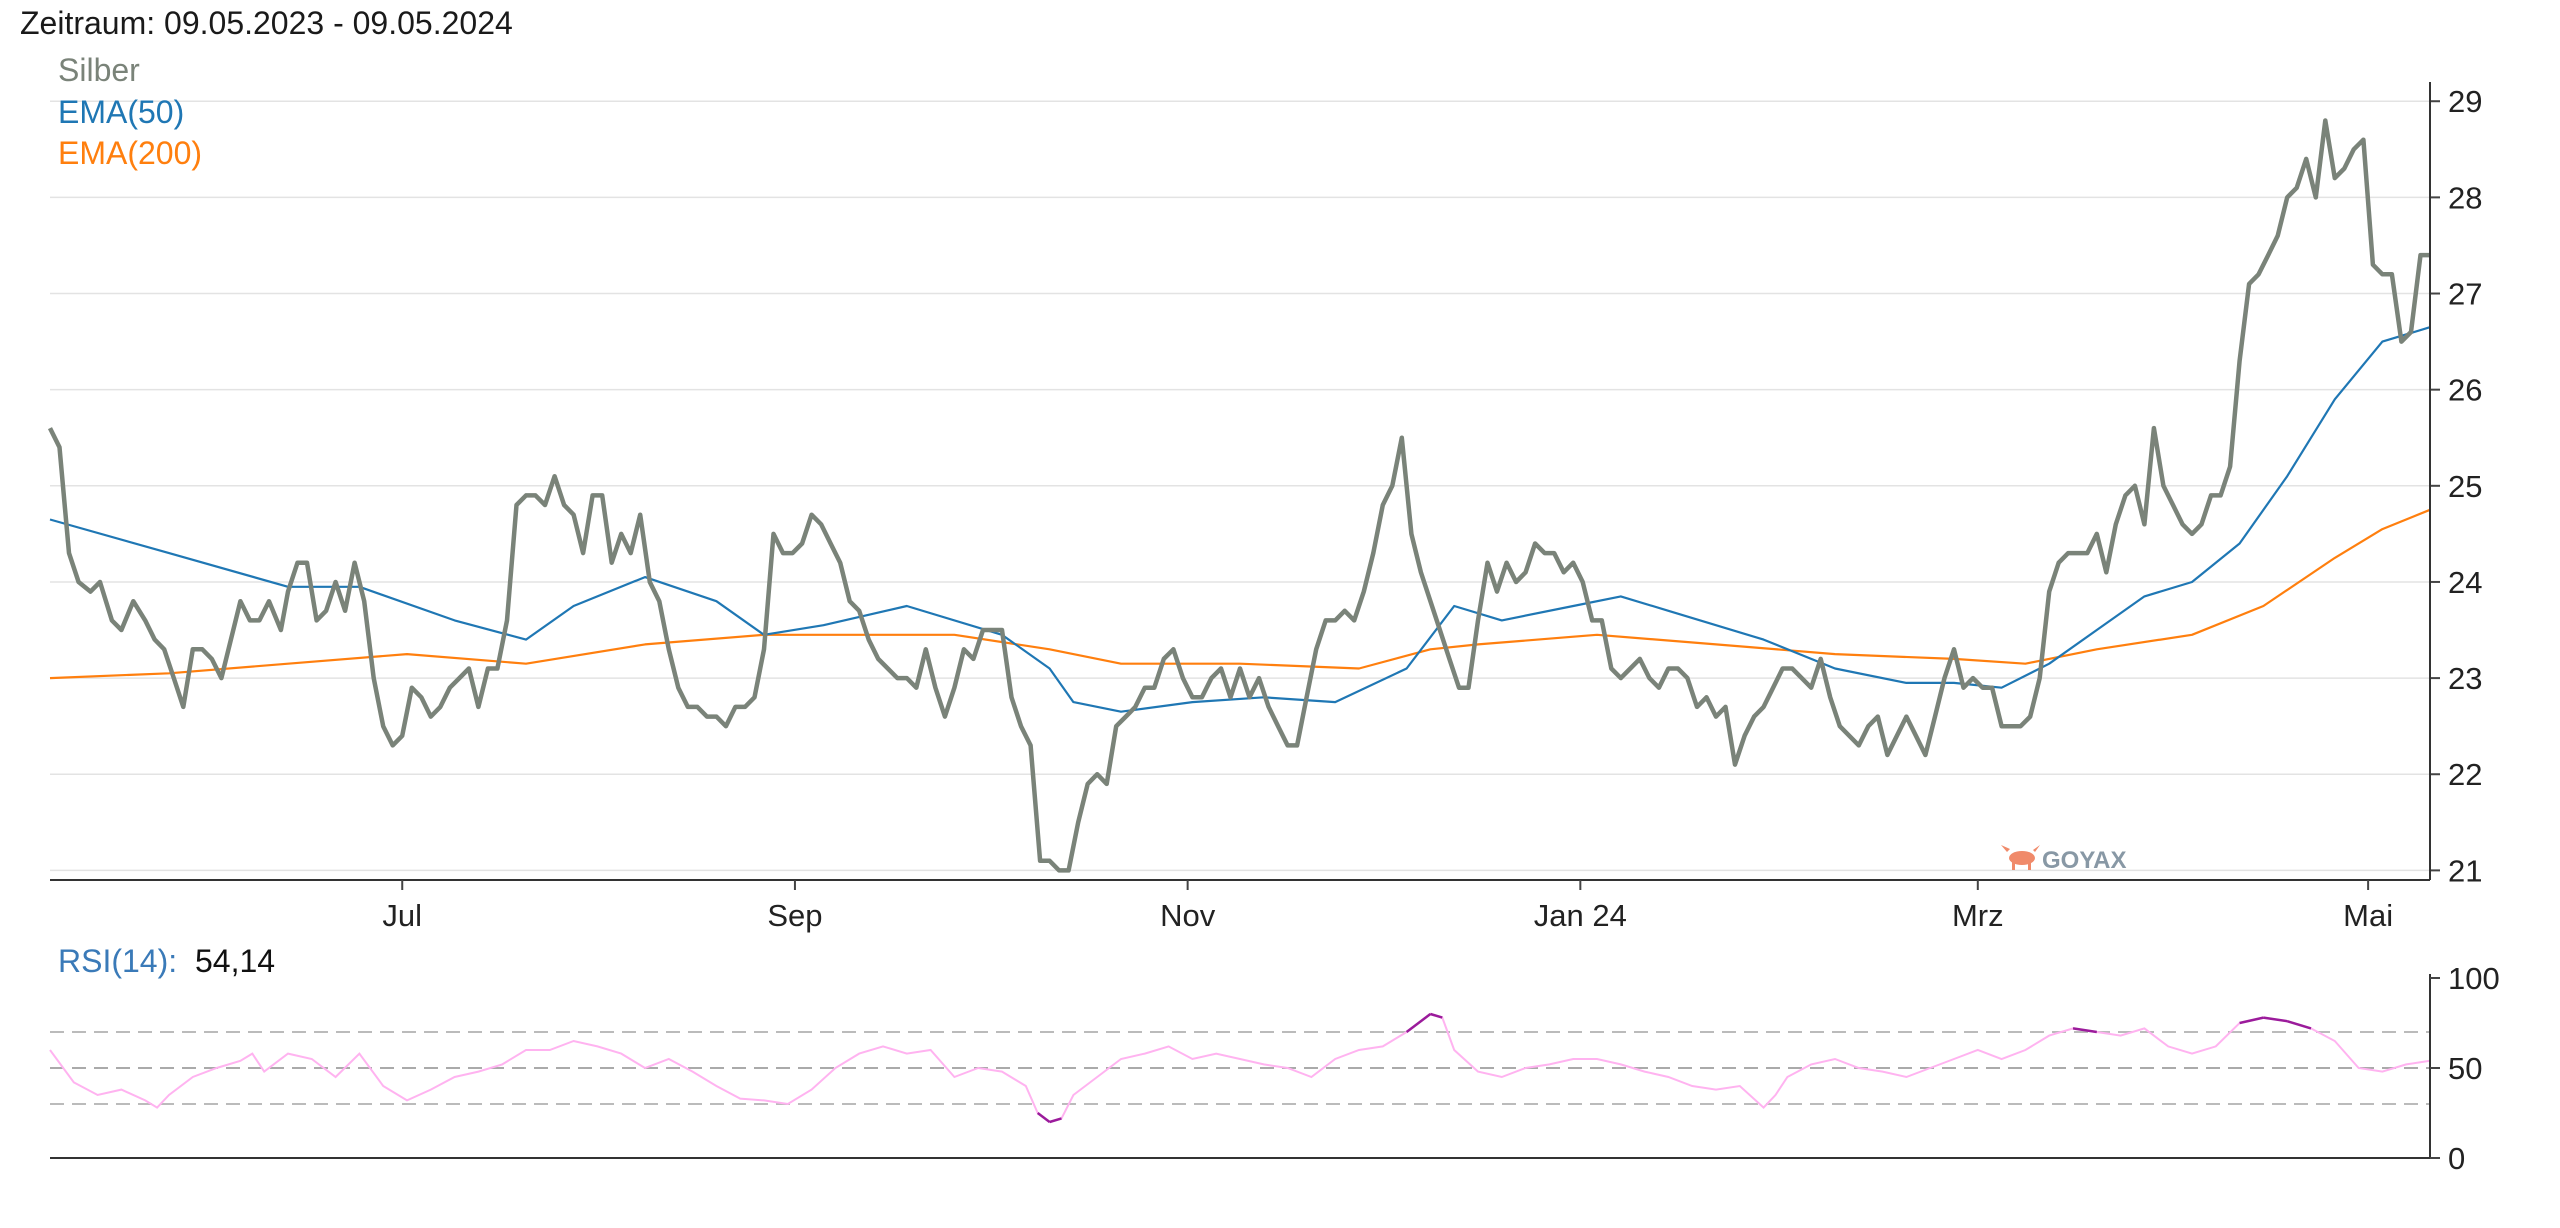  I want to click on rsi-y-tick-label: 0, so click(2456, 1158).